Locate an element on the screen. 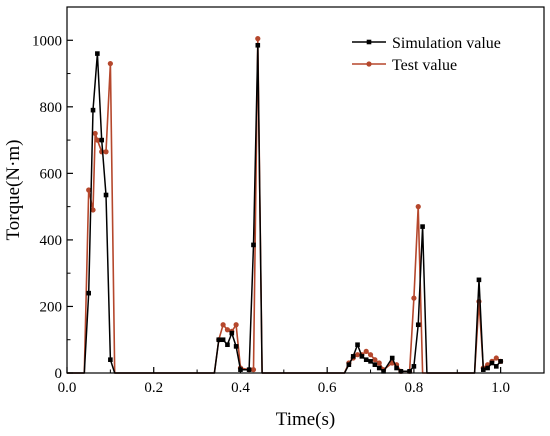 The image size is (550, 436). x-tick-label: 0.2 is located at coordinates (153, 388).